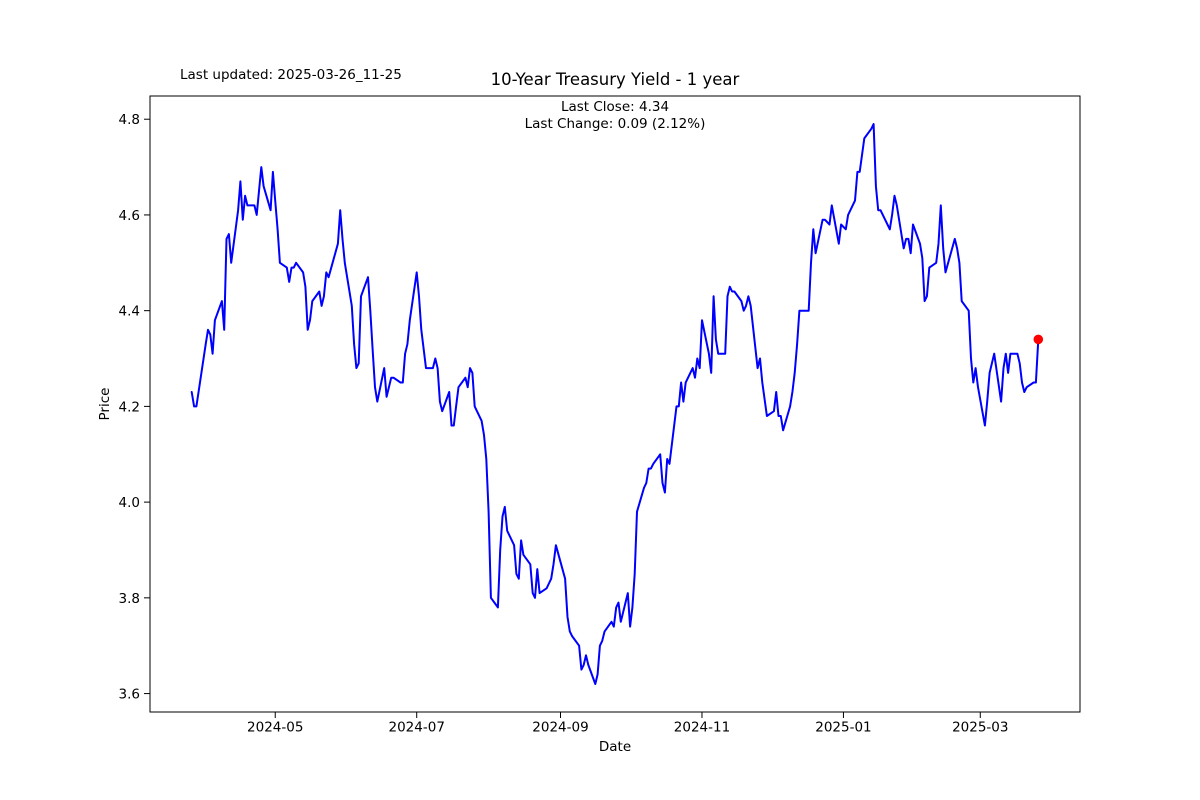 This screenshot has height=800, width=1200. I want to click on x-tick-label: 2025-01, so click(843, 728).